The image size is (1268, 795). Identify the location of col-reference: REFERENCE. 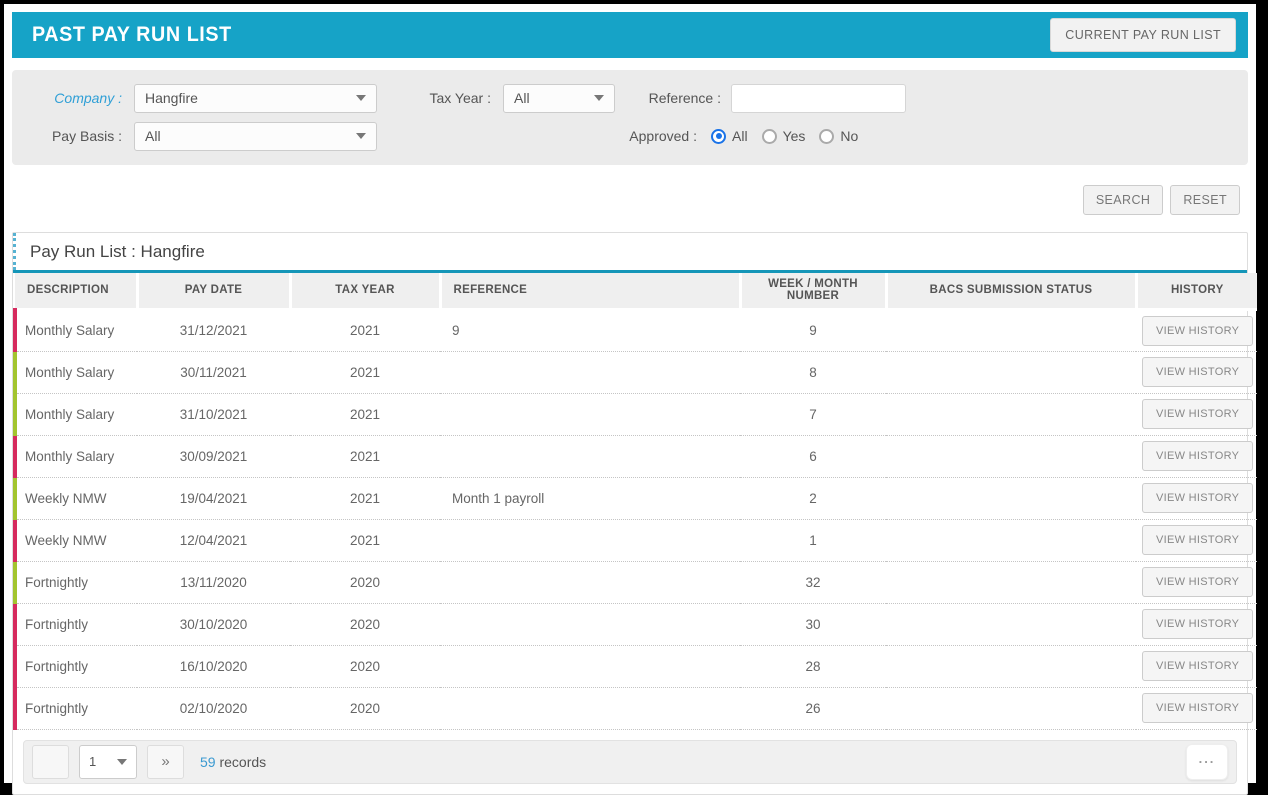
(591, 292).